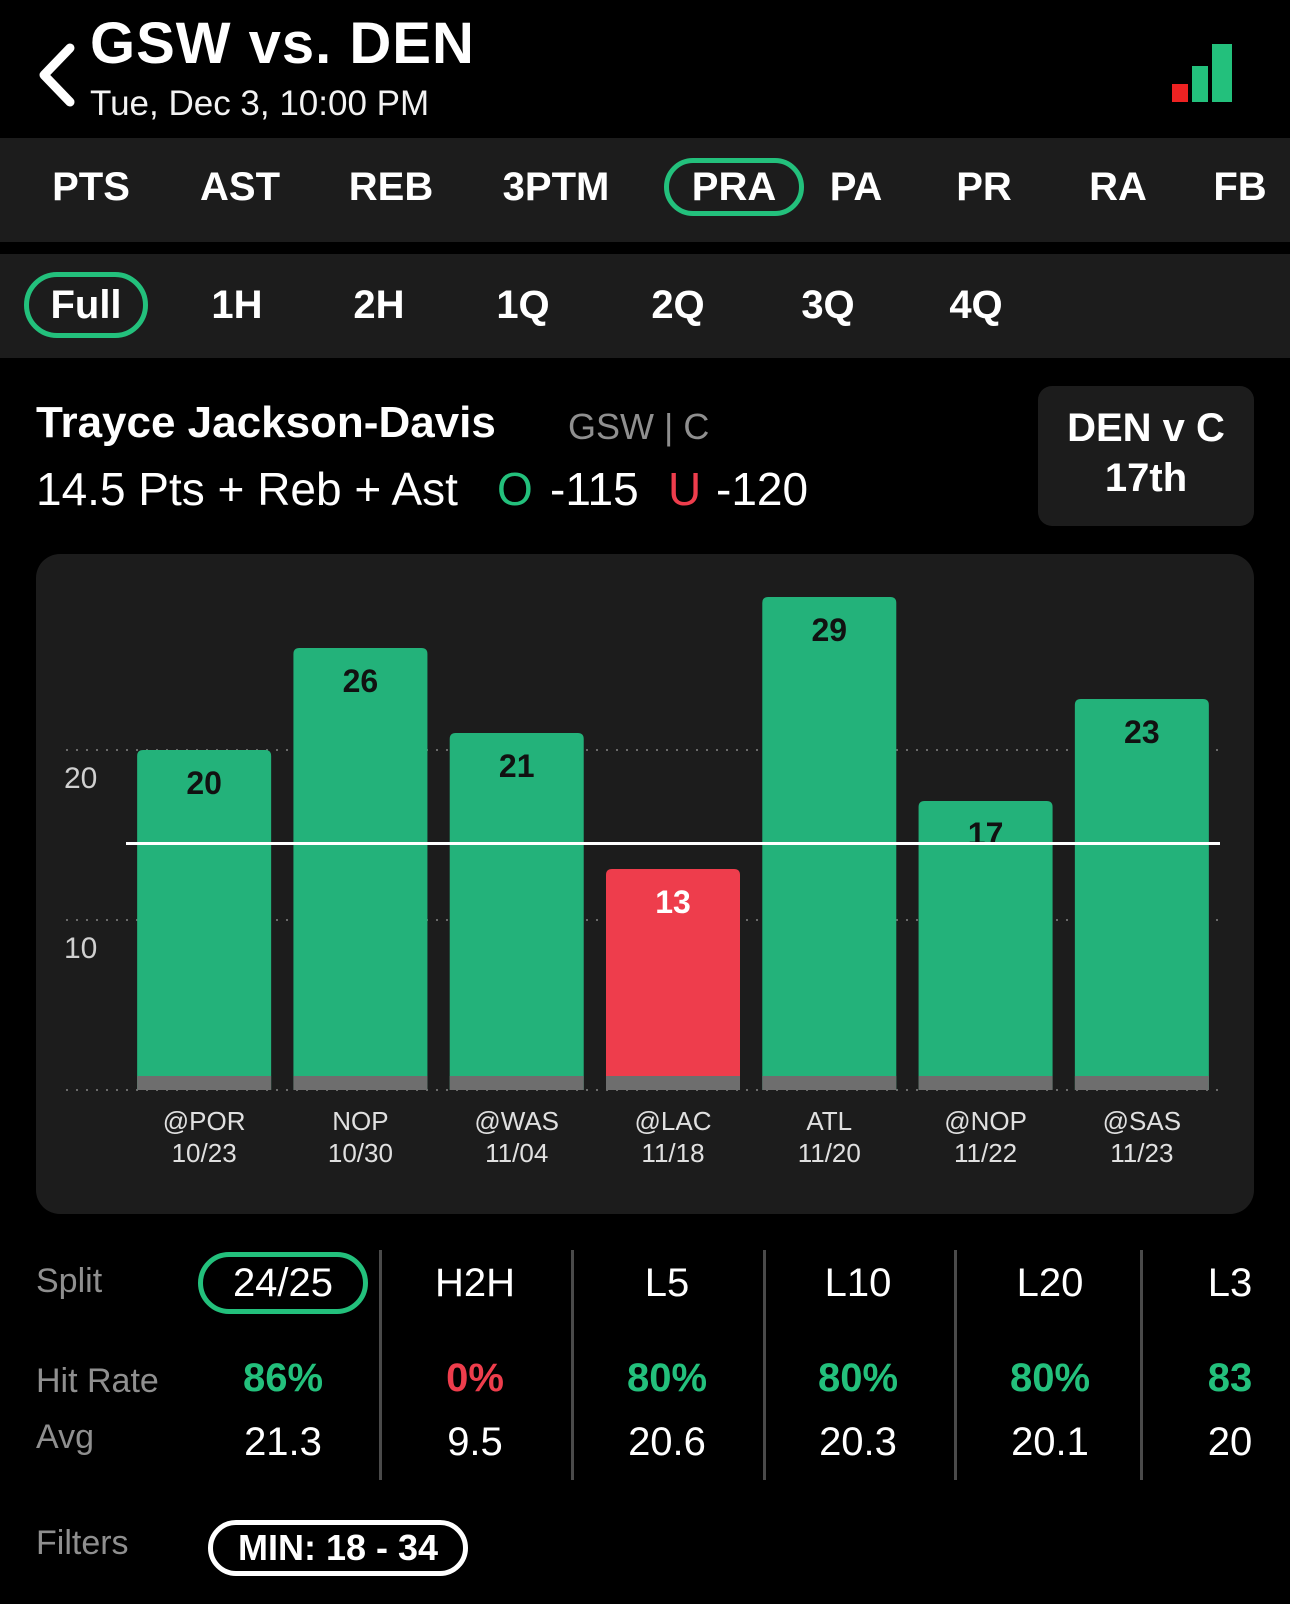  What do you see at coordinates (266, 422) in the screenshot?
I see `player-name: Trayce Jackson-Davis` at bounding box center [266, 422].